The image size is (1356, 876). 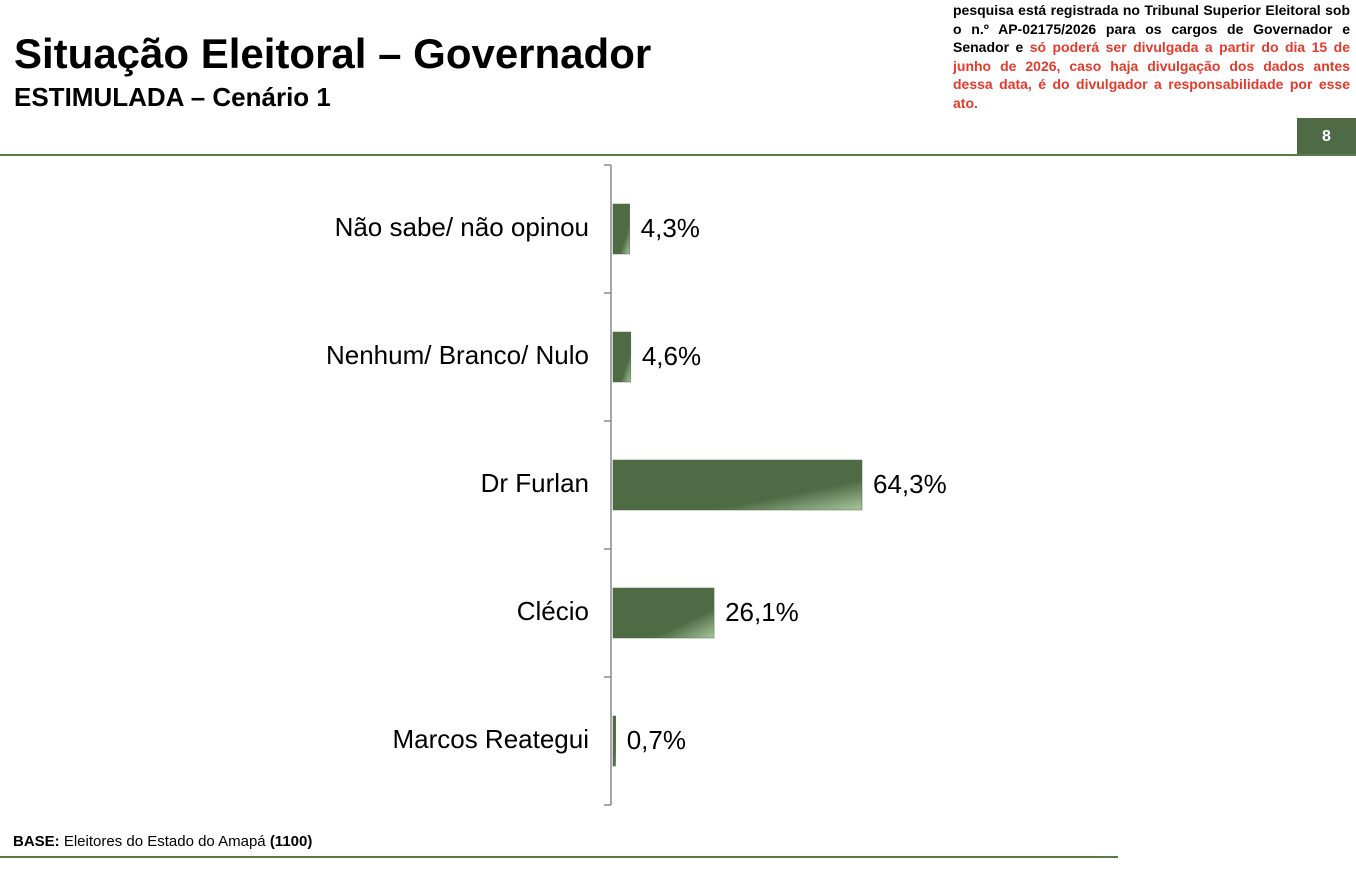 I want to click on category-label: Nenhum/ Branco/ Nulo, so click(x=457, y=355).